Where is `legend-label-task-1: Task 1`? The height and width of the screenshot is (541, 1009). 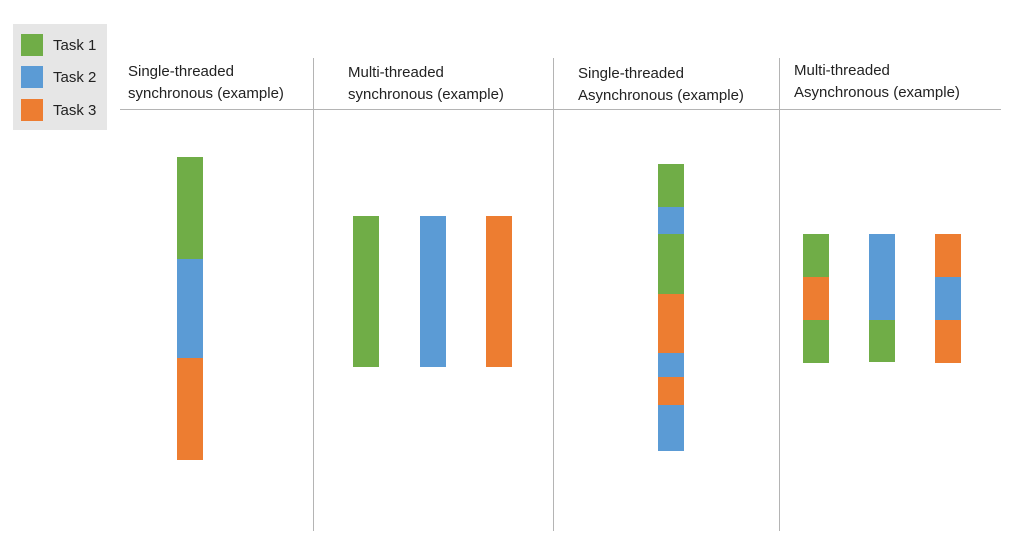
legend-label-task-1: Task 1 is located at coordinates (75, 45).